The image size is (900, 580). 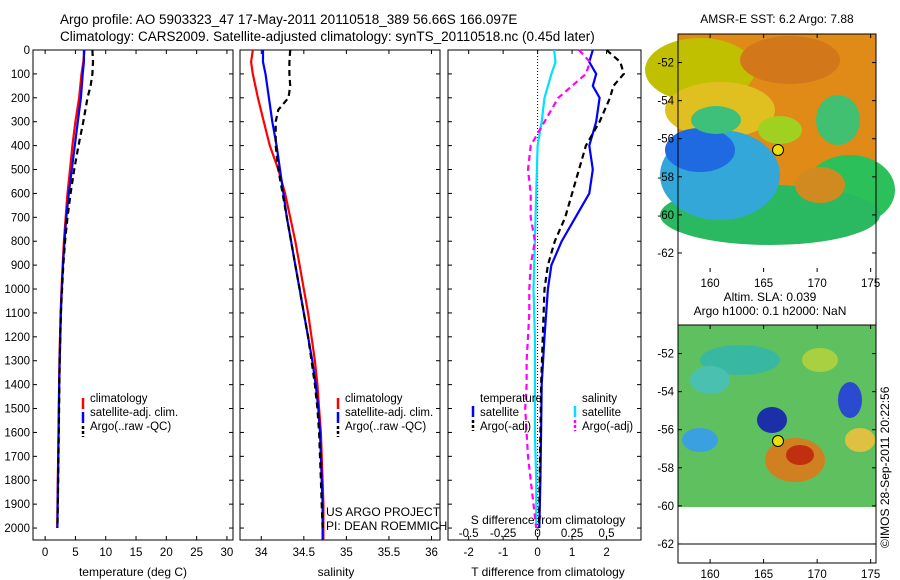 I want to click on x-tick-label: 5, so click(x=75, y=553).